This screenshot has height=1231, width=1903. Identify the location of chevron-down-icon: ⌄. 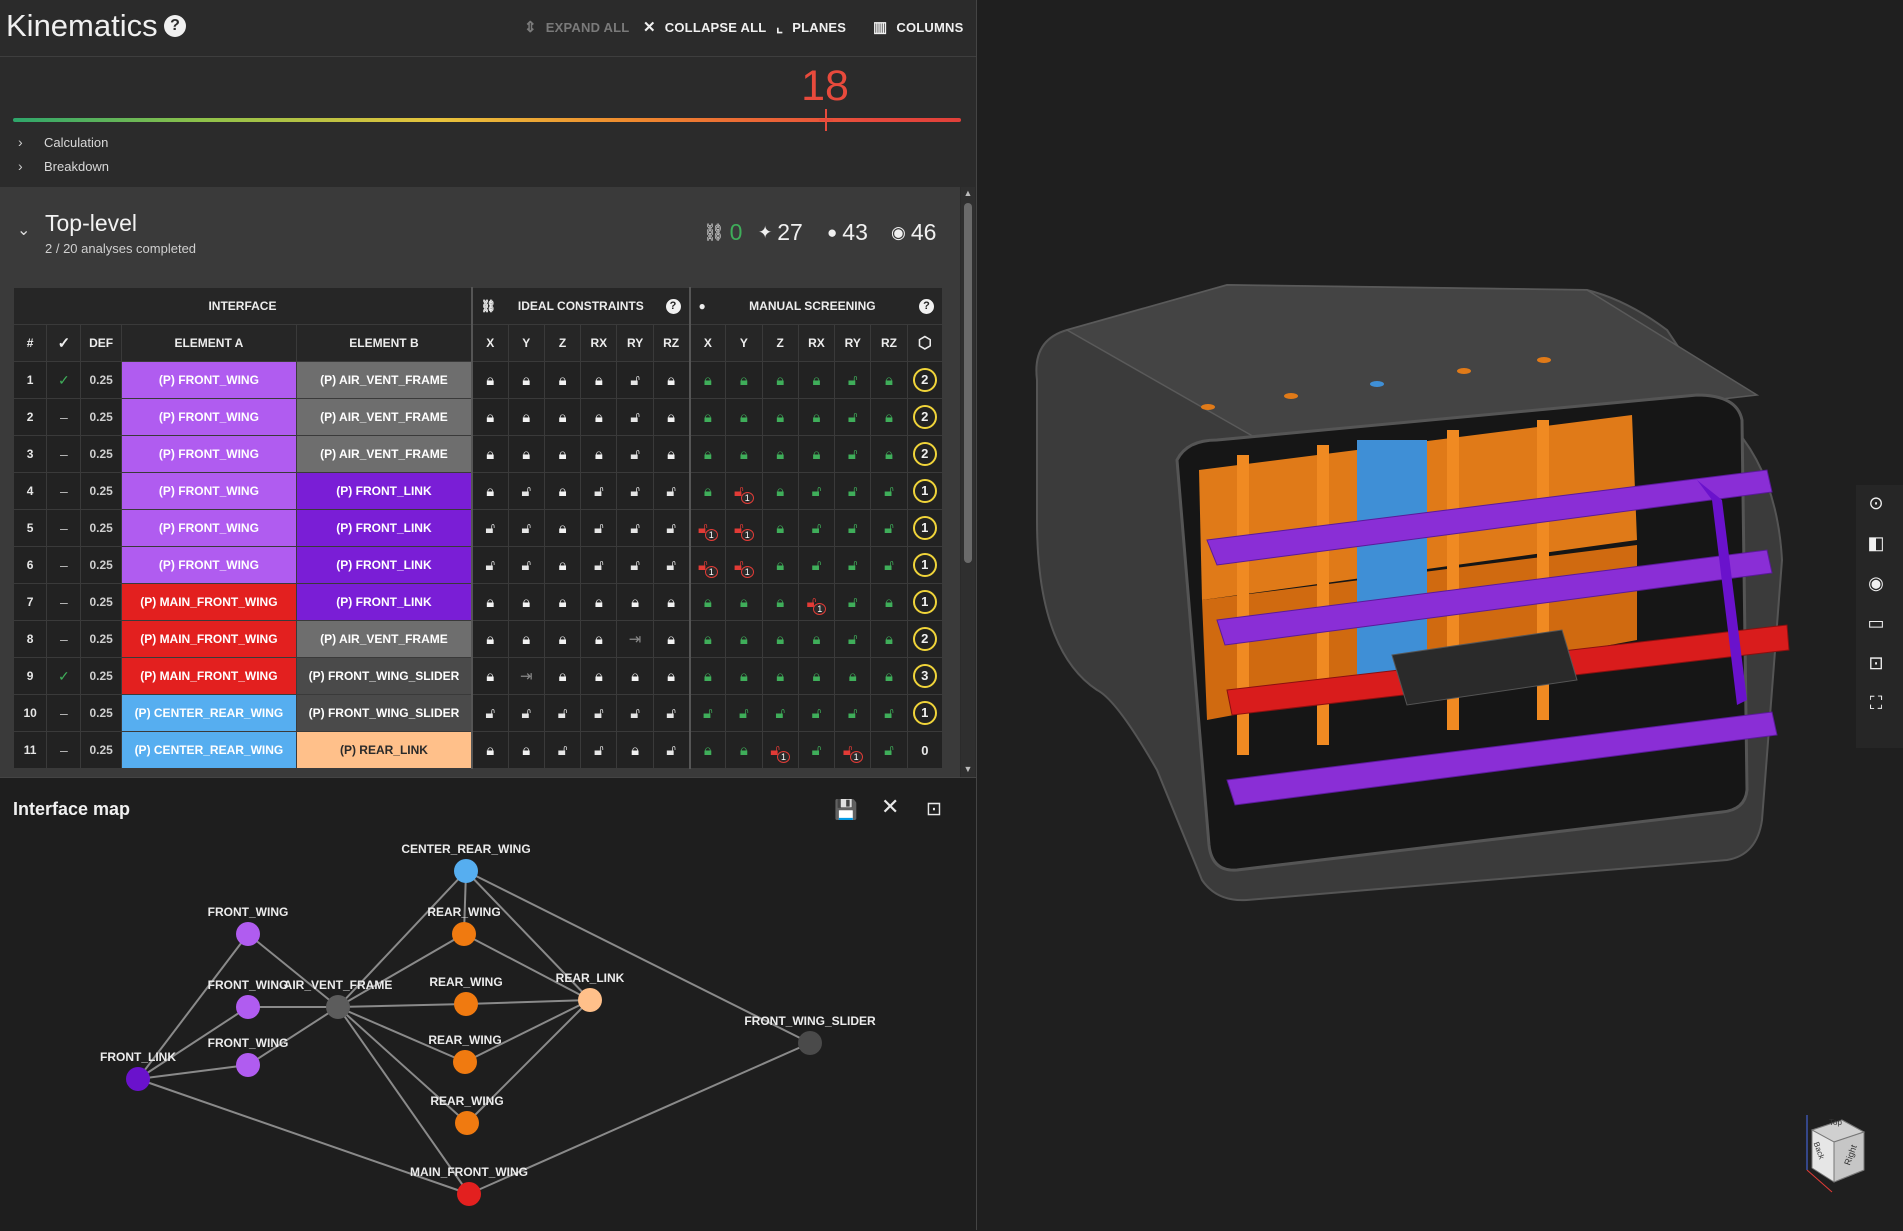
(24, 230).